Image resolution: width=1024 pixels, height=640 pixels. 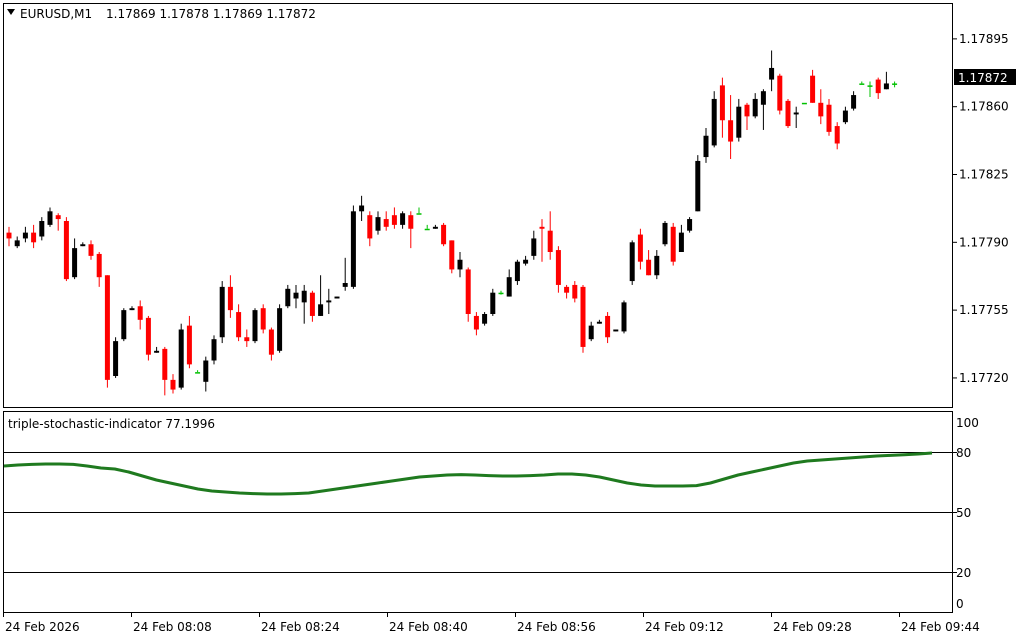 I want to click on symbol-label: EURUSD,M1, so click(x=56, y=14).